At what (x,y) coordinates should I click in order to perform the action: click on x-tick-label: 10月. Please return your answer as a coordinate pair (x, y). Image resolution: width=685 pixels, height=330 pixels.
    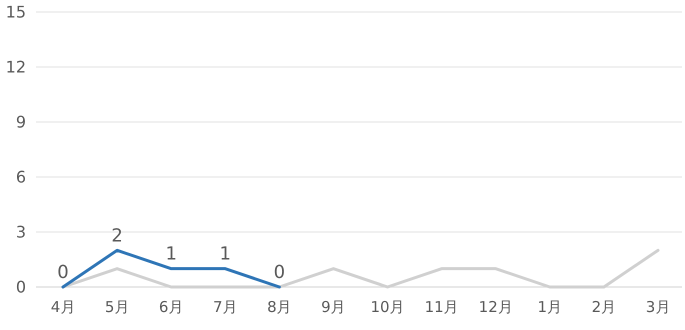
    Looking at the image, I should click on (387, 307).